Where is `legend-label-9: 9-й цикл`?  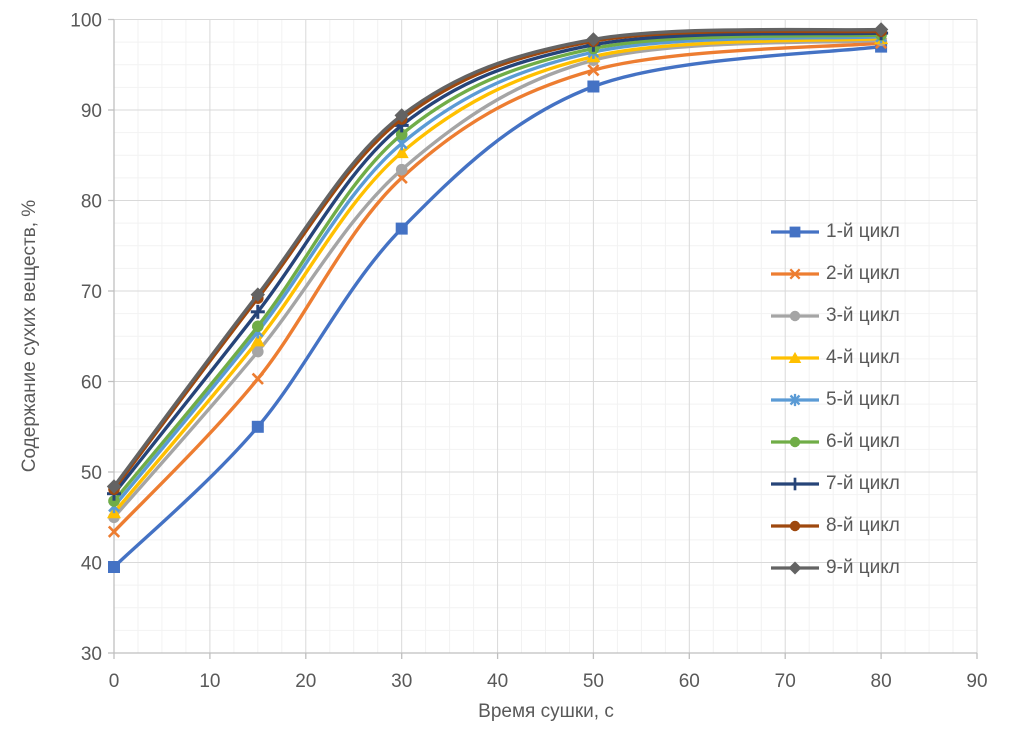 legend-label-9: 9-й цикл is located at coordinates (863, 567).